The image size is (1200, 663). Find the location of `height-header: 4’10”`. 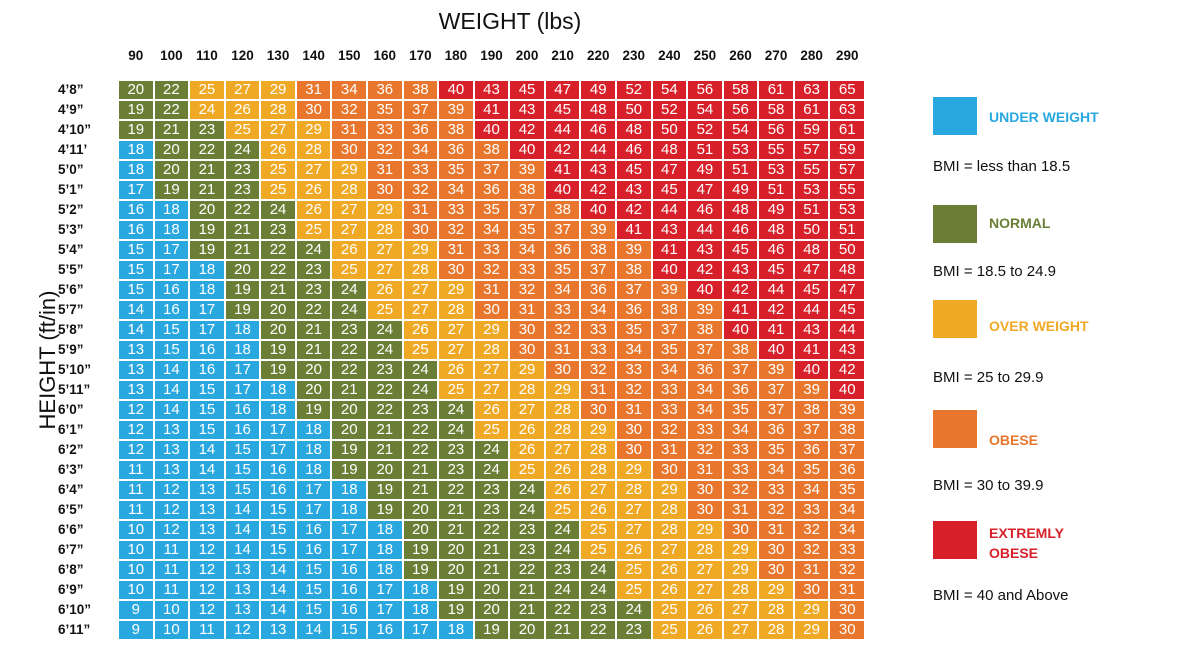

height-header: 4’10” is located at coordinates (75, 129).